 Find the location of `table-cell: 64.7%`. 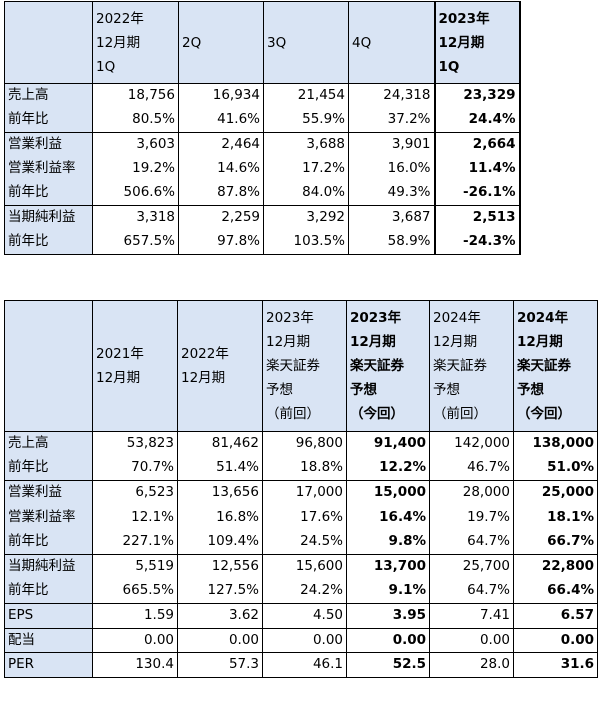

table-cell: 64.7% is located at coordinates (471, 542).